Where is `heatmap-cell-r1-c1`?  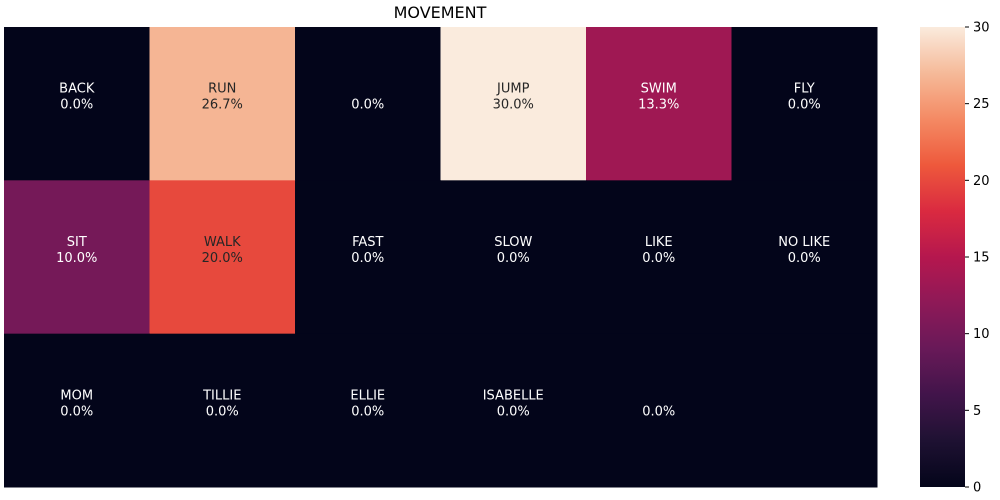 heatmap-cell-r1-c1 is located at coordinates (222, 257).